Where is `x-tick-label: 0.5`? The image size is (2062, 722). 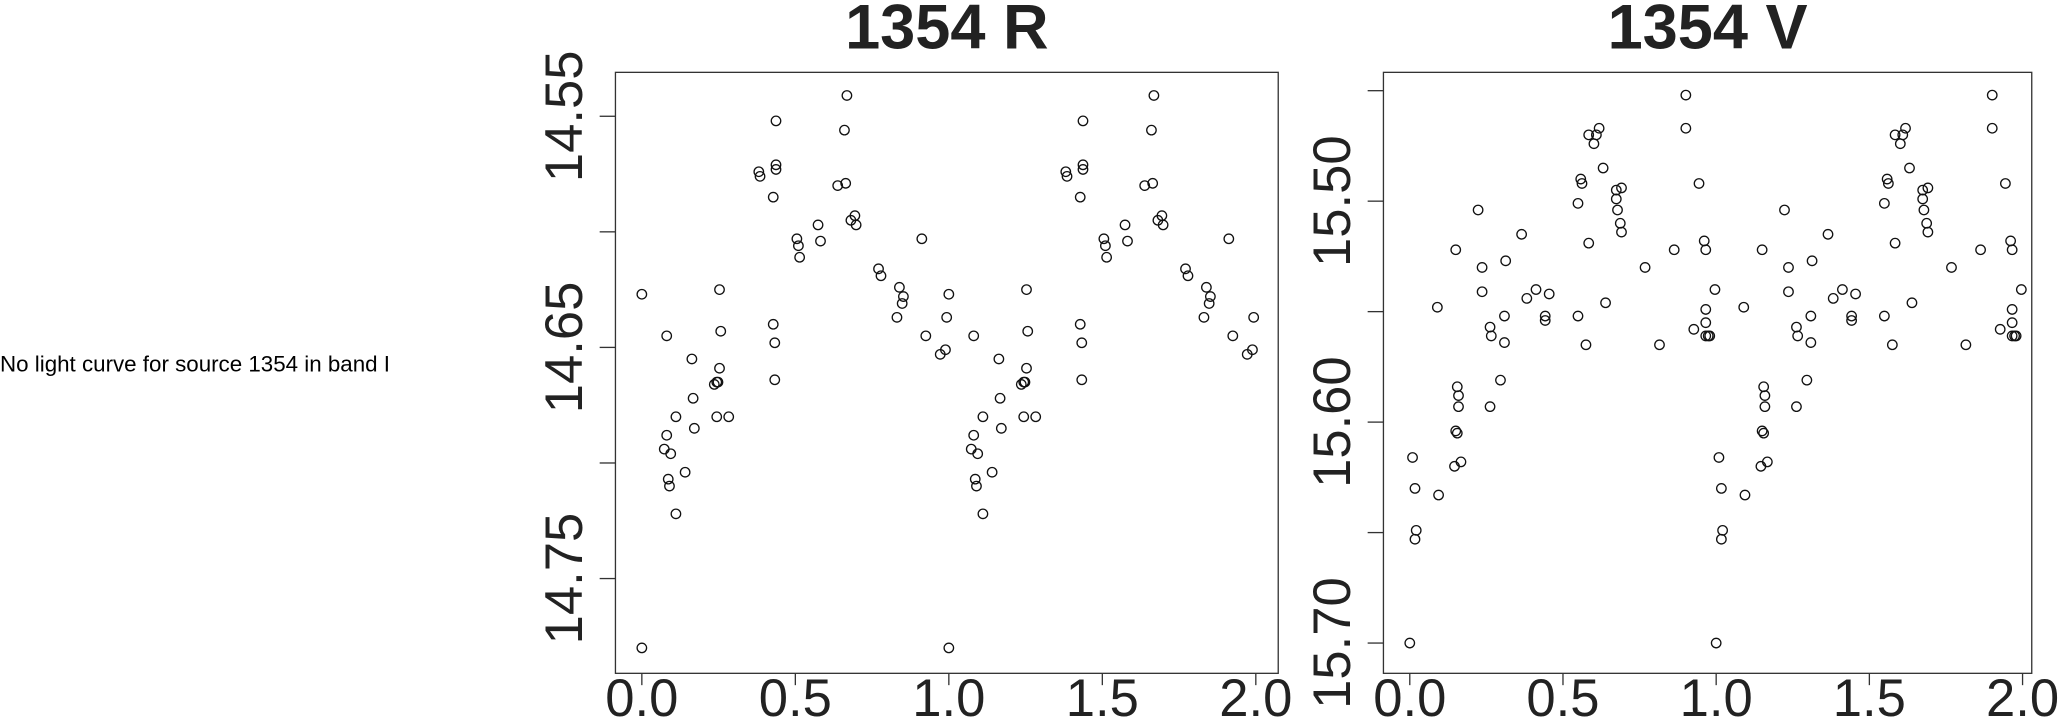
x-tick-label: 0.5 is located at coordinates (1562, 695).